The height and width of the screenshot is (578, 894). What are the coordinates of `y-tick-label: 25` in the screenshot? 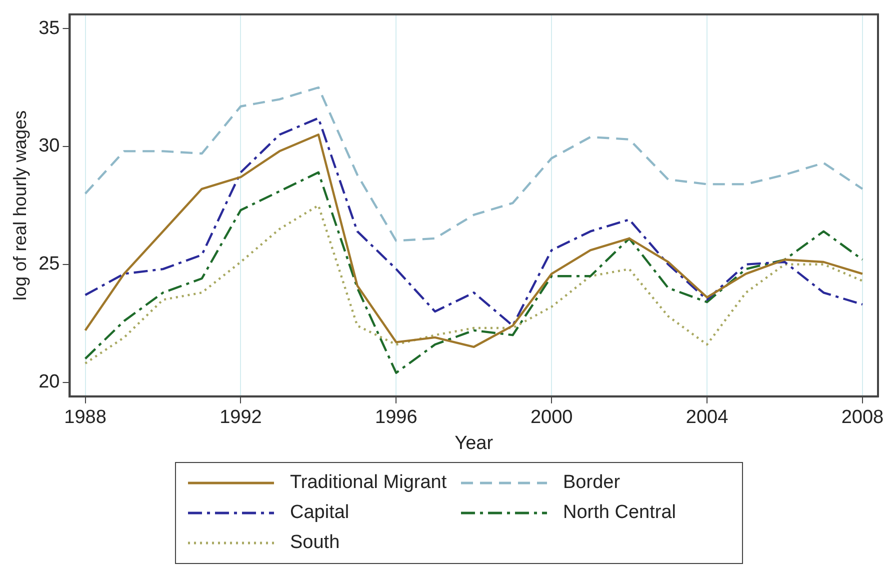 It's located at (49, 264).